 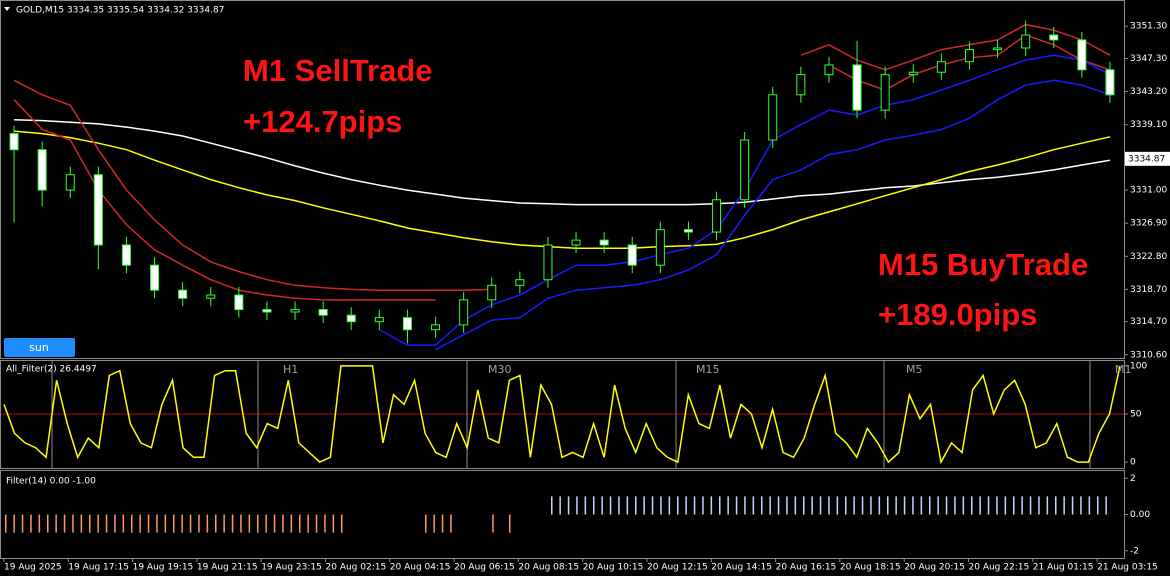 I want to click on y-tick-label: 3322.80, so click(x=1148, y=257).